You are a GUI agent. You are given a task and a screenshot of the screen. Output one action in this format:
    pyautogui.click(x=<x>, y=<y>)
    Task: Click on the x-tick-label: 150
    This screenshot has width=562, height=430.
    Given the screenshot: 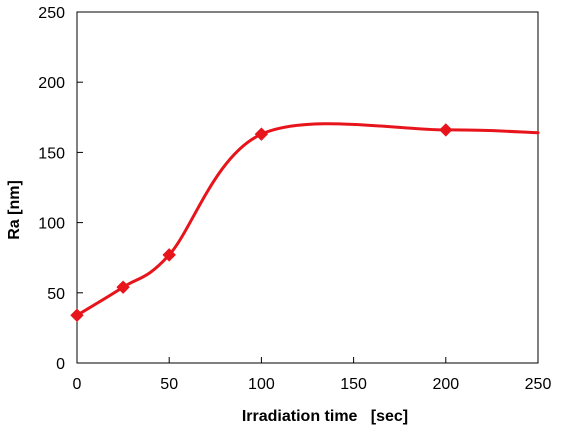 What is the action you would take?
    pyautogui.click(x=353, y=384)
    